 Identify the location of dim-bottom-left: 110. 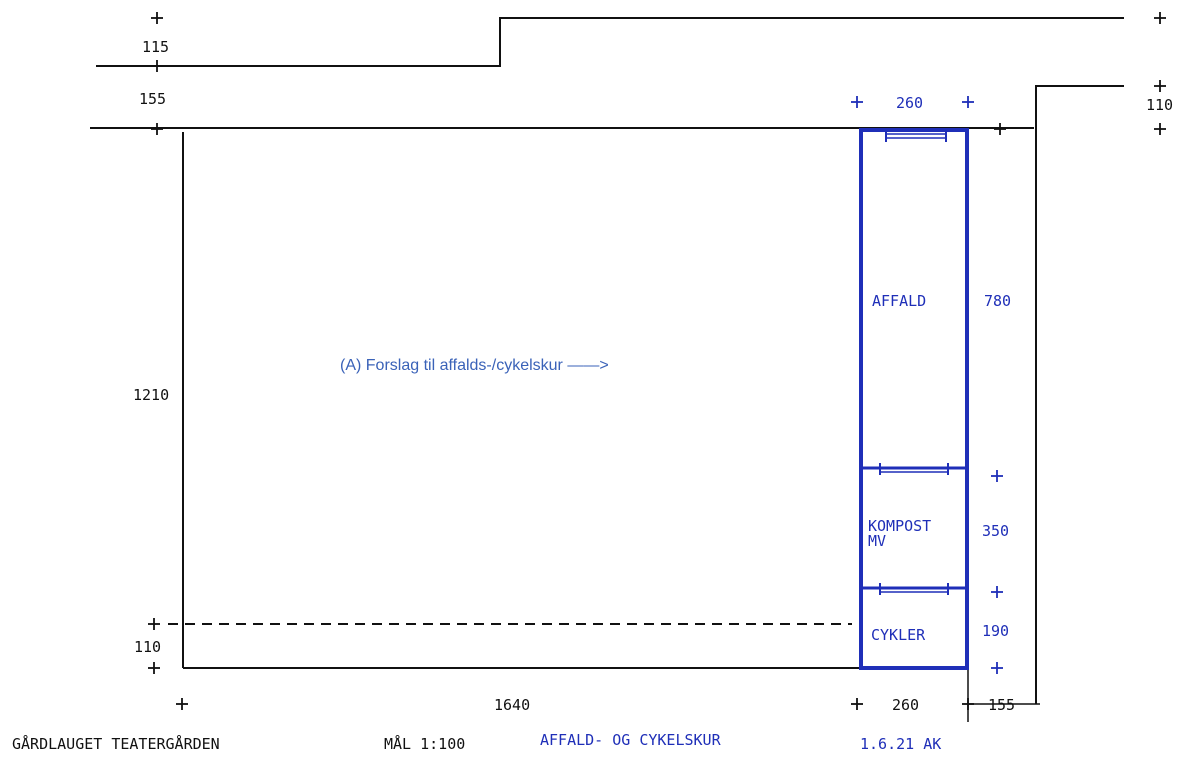
(147, 647).